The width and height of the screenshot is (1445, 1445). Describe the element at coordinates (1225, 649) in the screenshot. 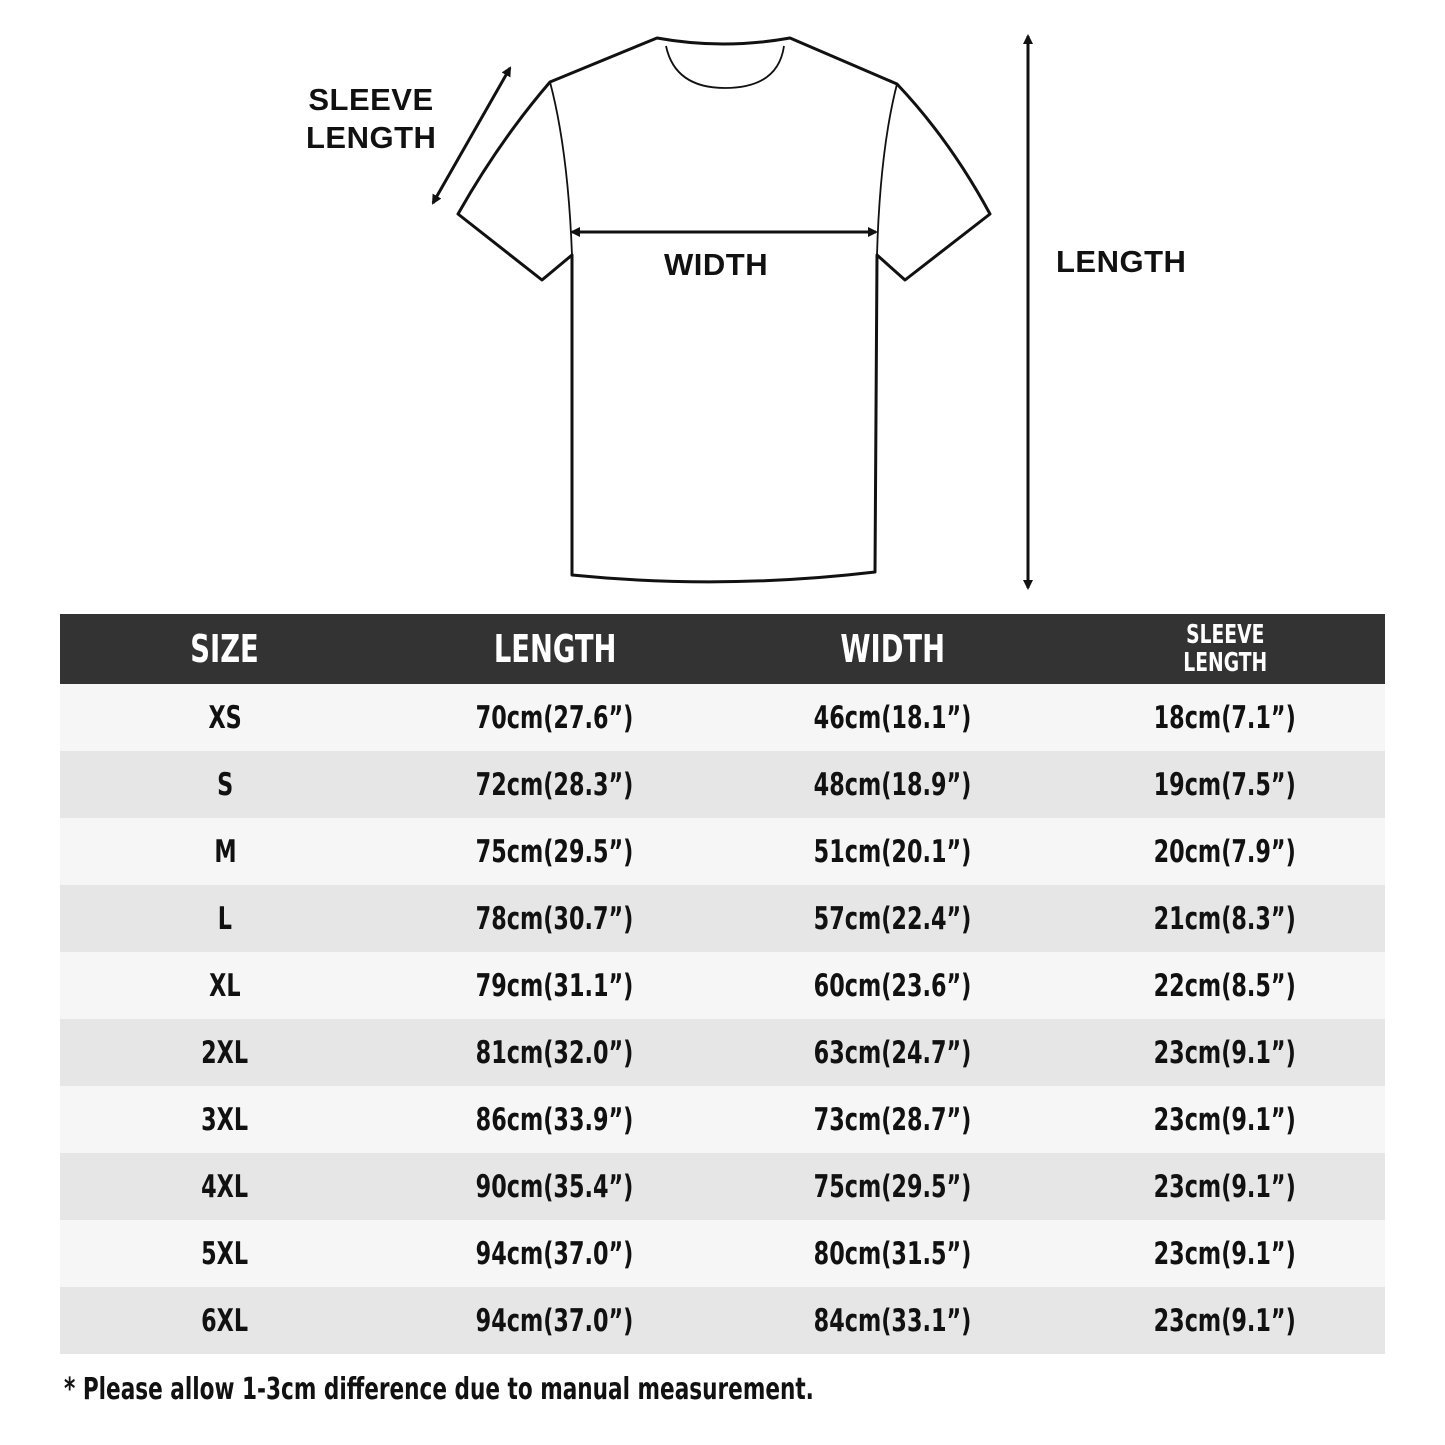

I see `header-sleeve-length: SLEEVE LENGTH` at that location.